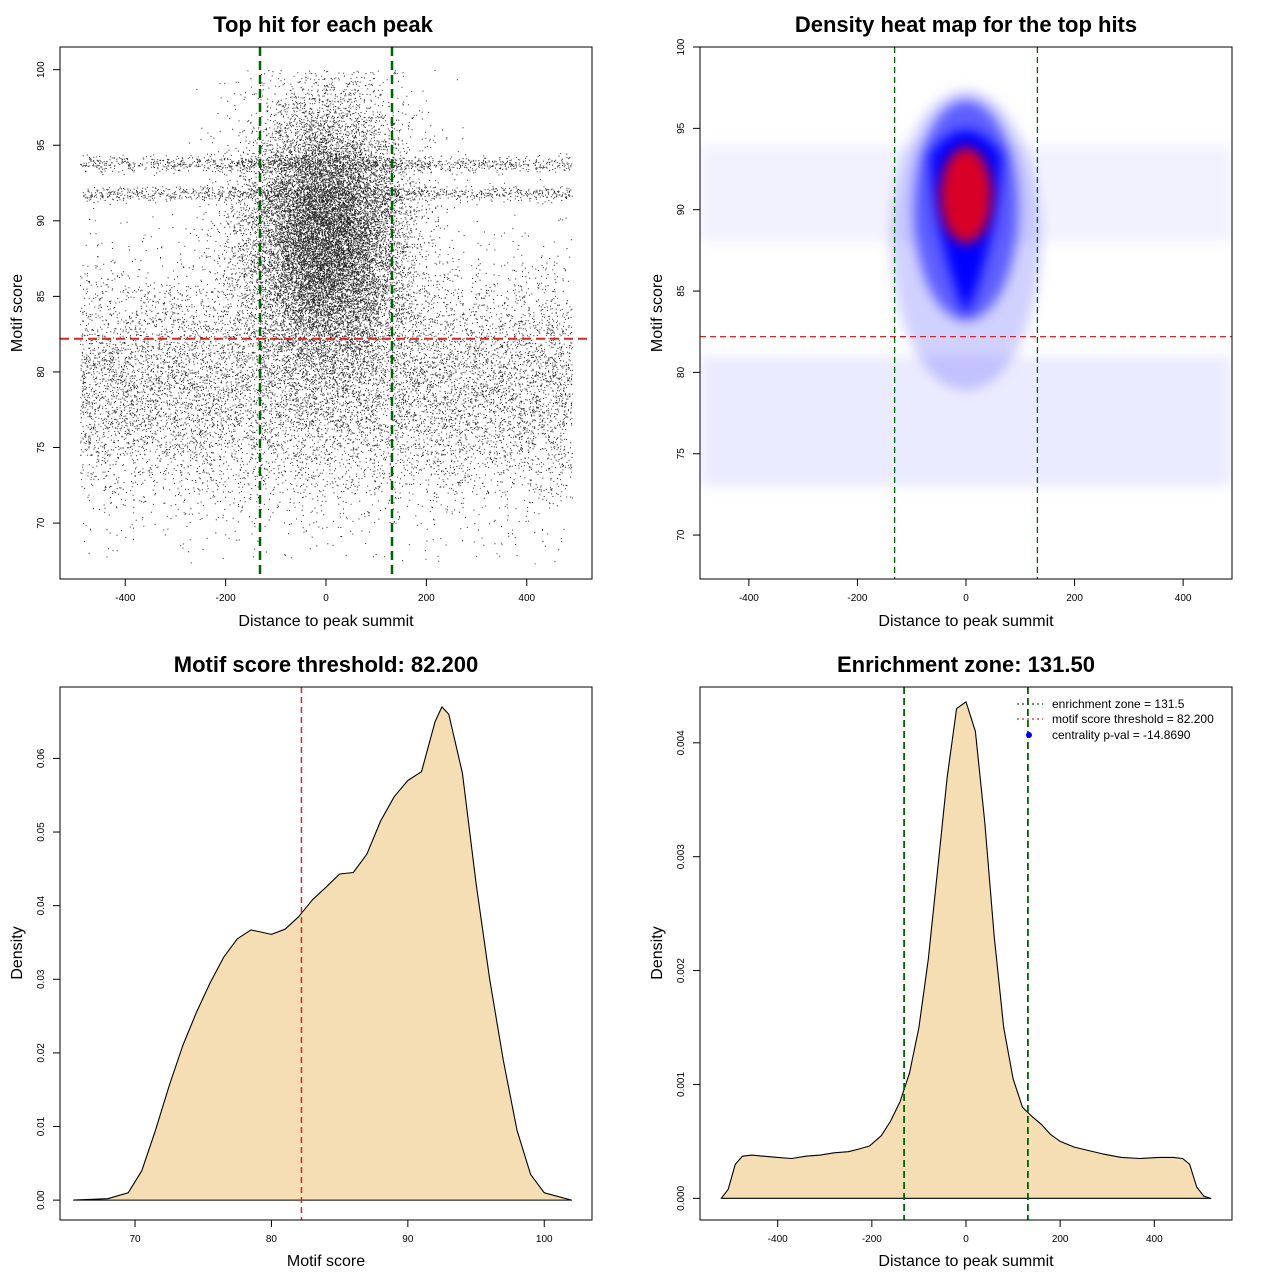  Describe the element at coordinates (323, 24) in the screenshot. I see `scatter-title: Top hit for each peak` at that location.